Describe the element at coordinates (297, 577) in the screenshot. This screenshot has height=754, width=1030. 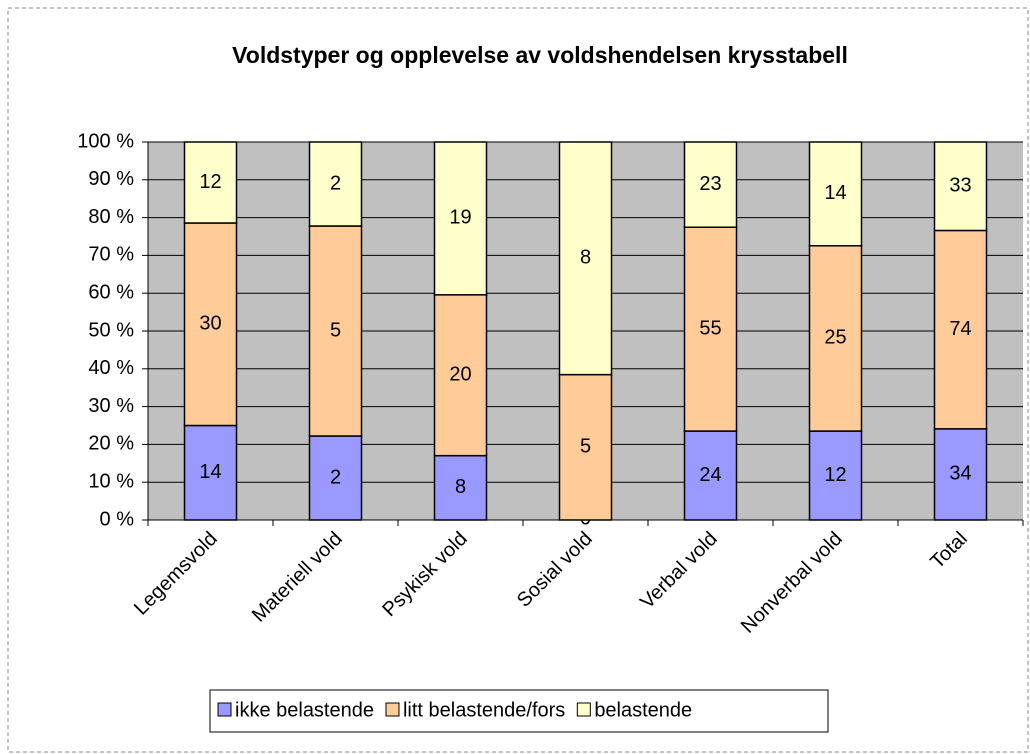
I see `x-tick-label: Materiell vold` at that location.